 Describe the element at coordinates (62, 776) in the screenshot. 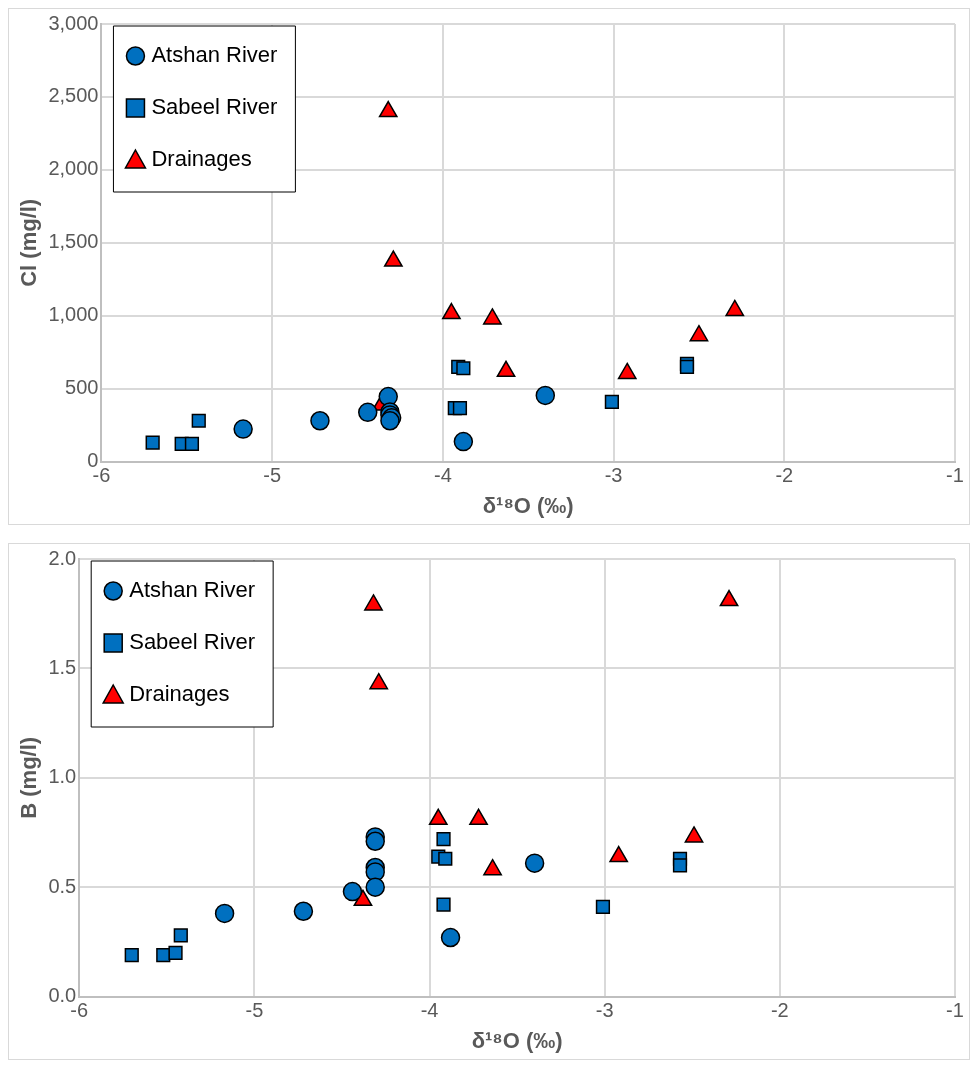

I see `y-tick-label: 1.0` at that location.